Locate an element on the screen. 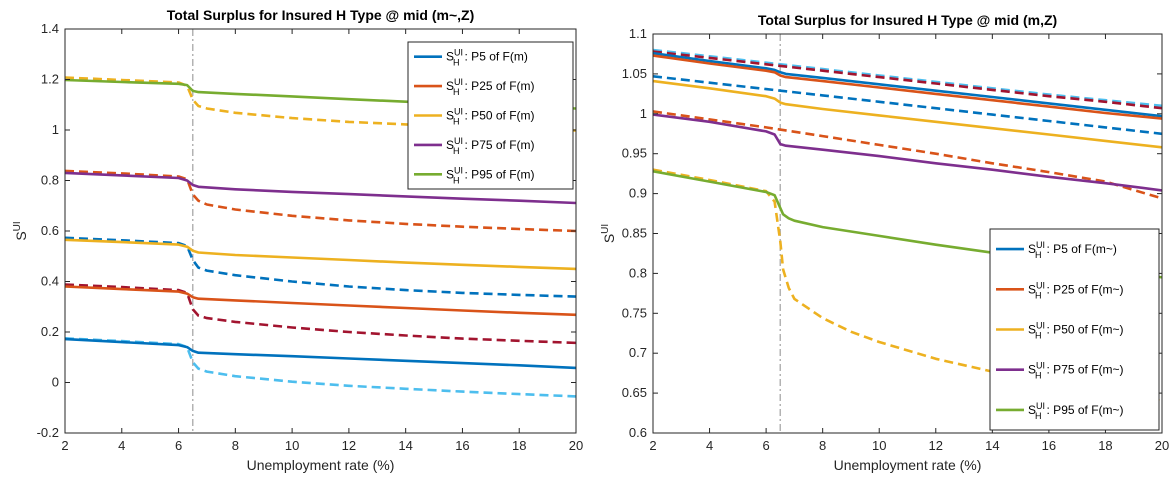 The image size is (1175, 485). legend-label: SUI H: P50 of F(m) is located at coordinates (490, 117).